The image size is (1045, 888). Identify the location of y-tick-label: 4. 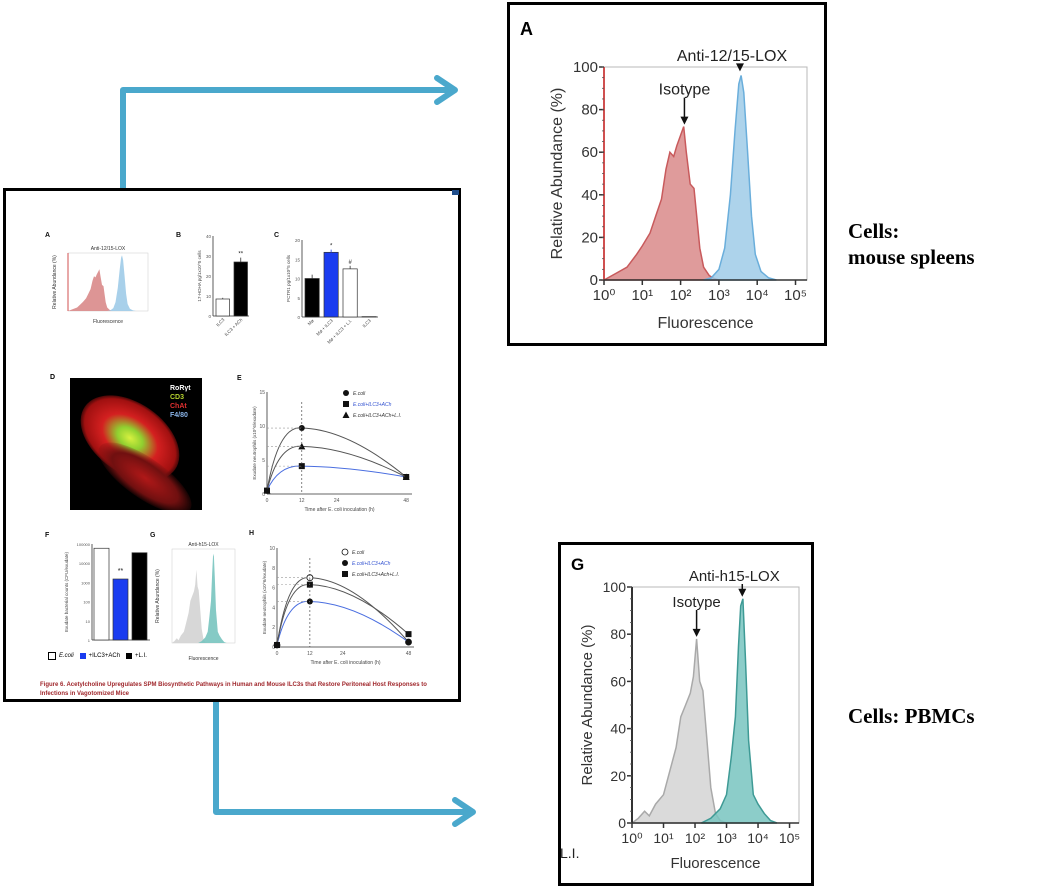
(273, 608).